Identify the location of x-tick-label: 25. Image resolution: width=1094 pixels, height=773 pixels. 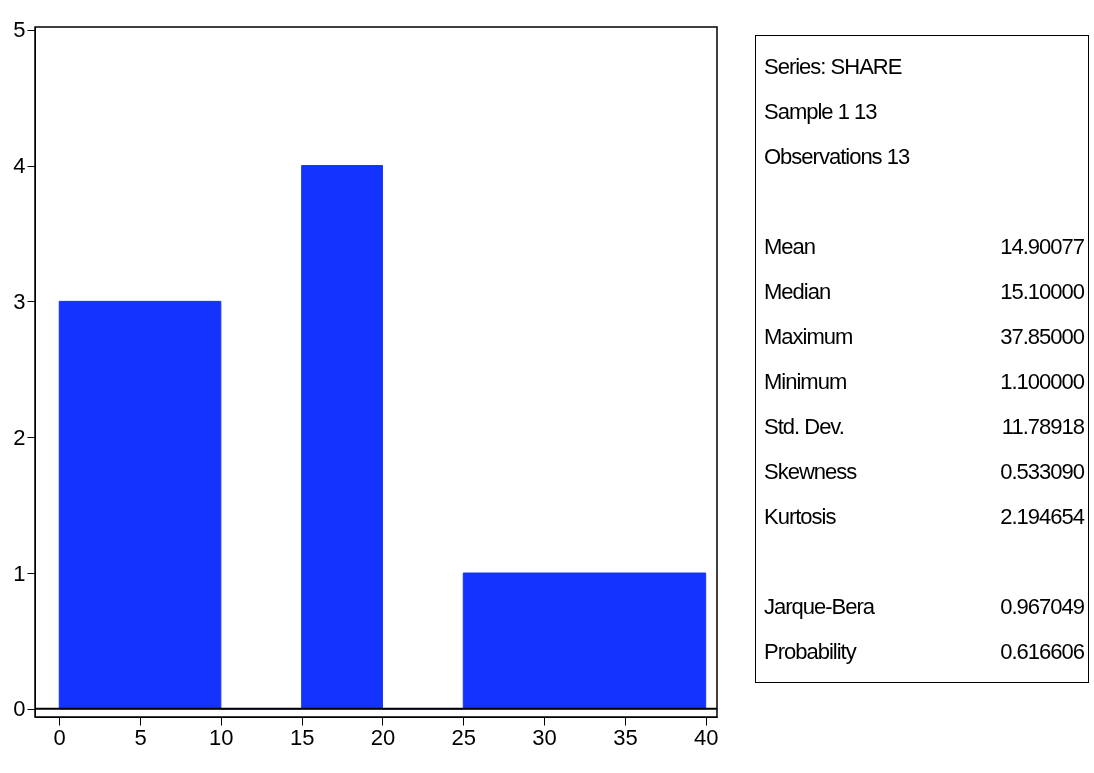
(464, 737).